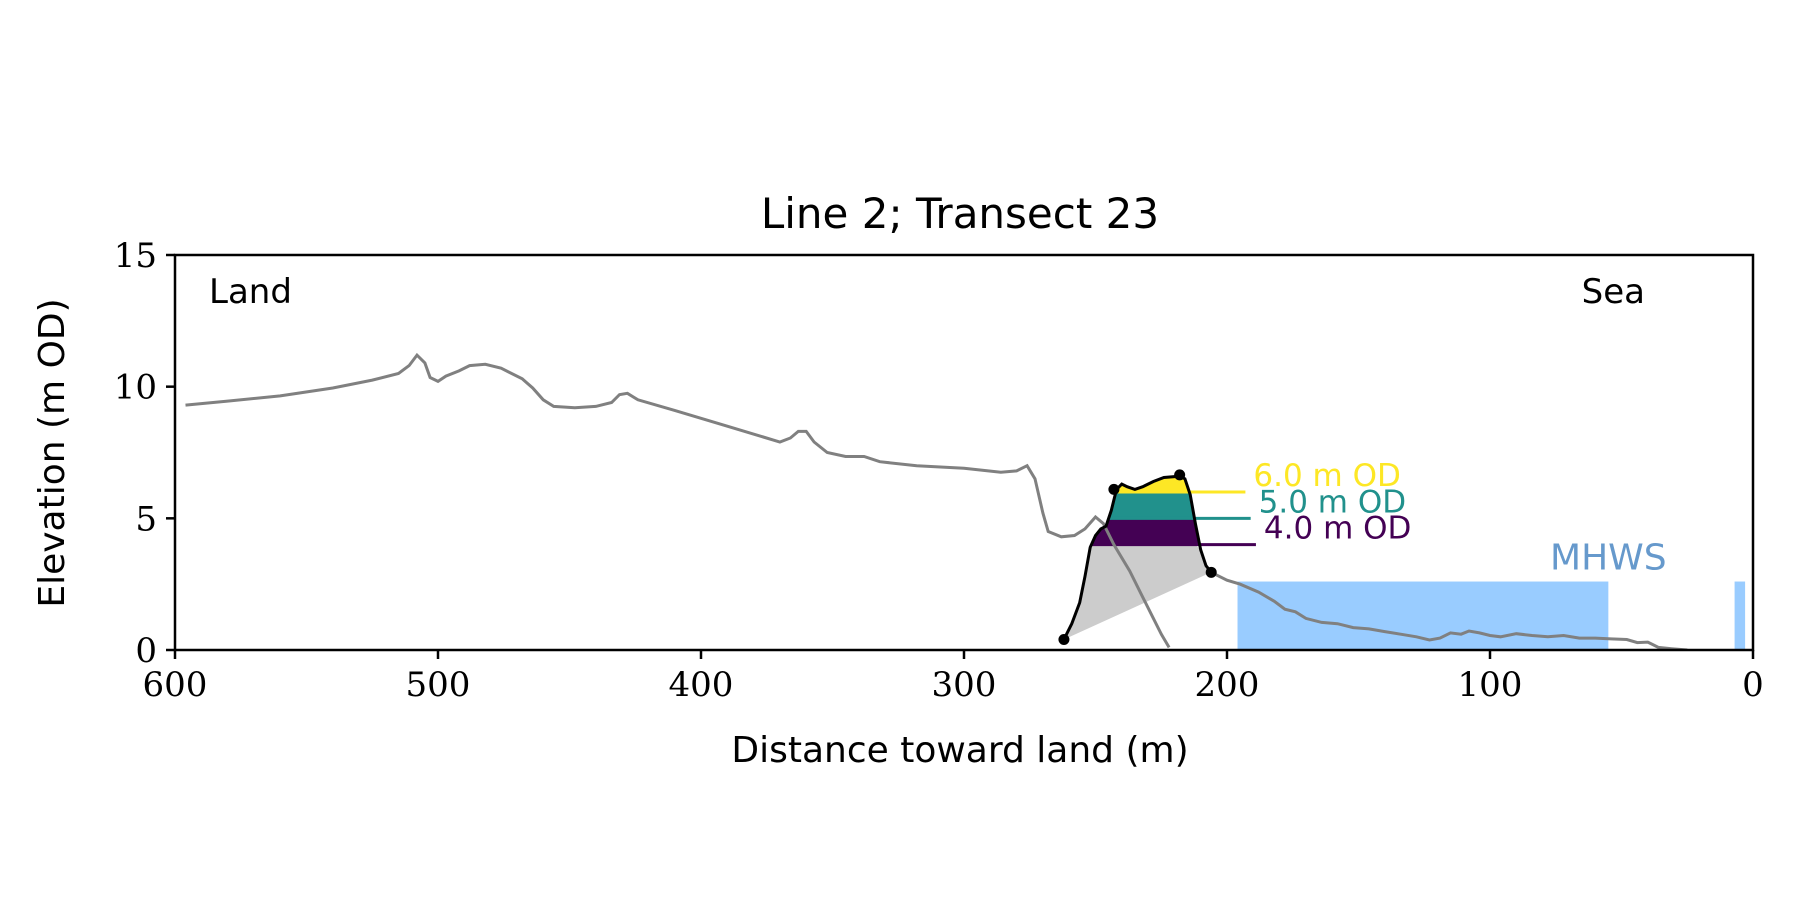 This screenshot has height=900, width=1800. I want to click on x-tick-label: 500, so click(438, 685).